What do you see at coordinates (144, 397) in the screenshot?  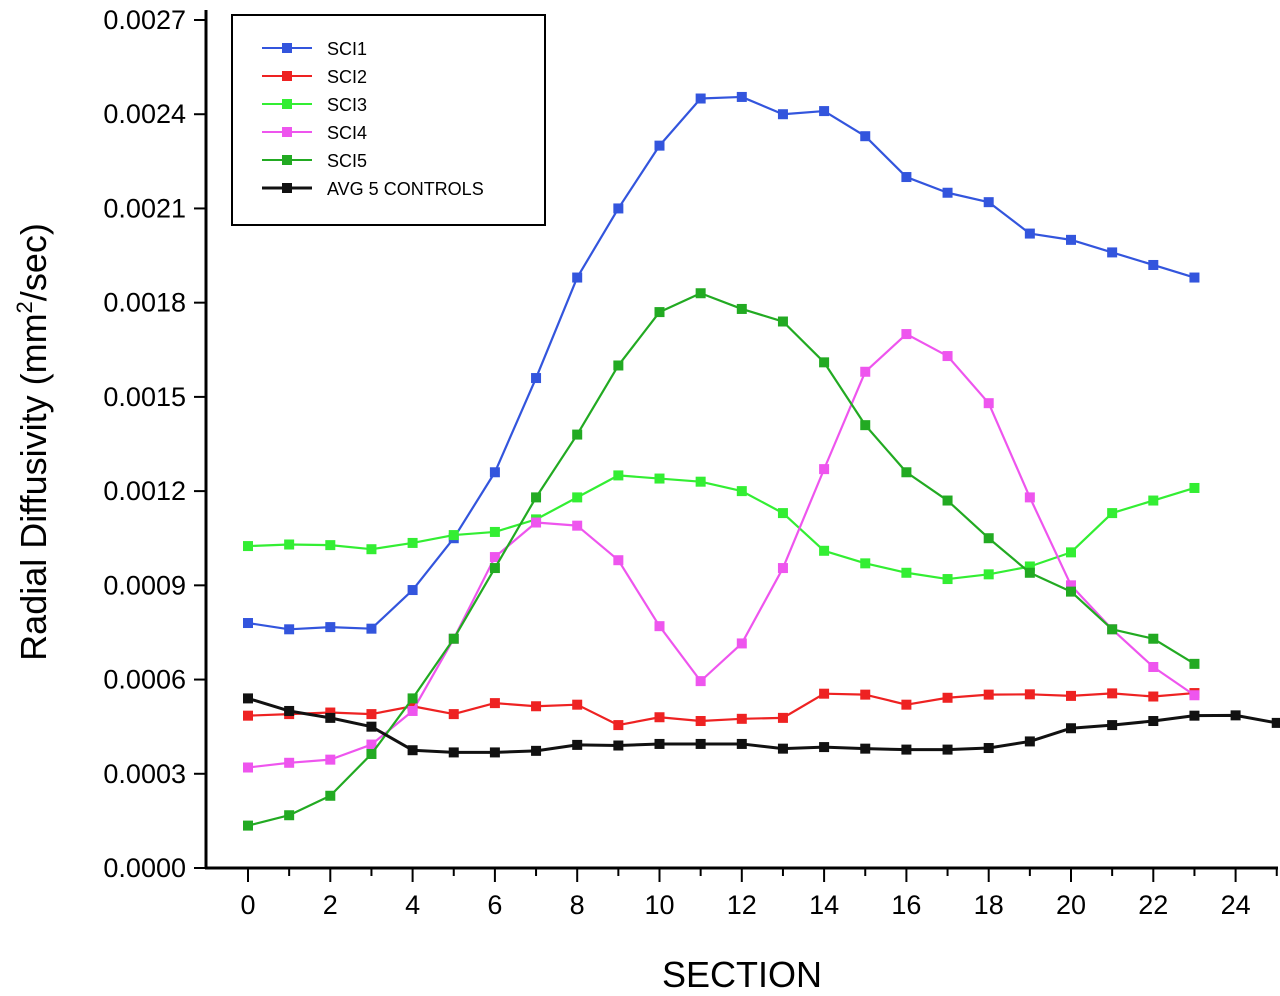 I see `y-tick-label: 0.0015` at bounding box center [144, 397].